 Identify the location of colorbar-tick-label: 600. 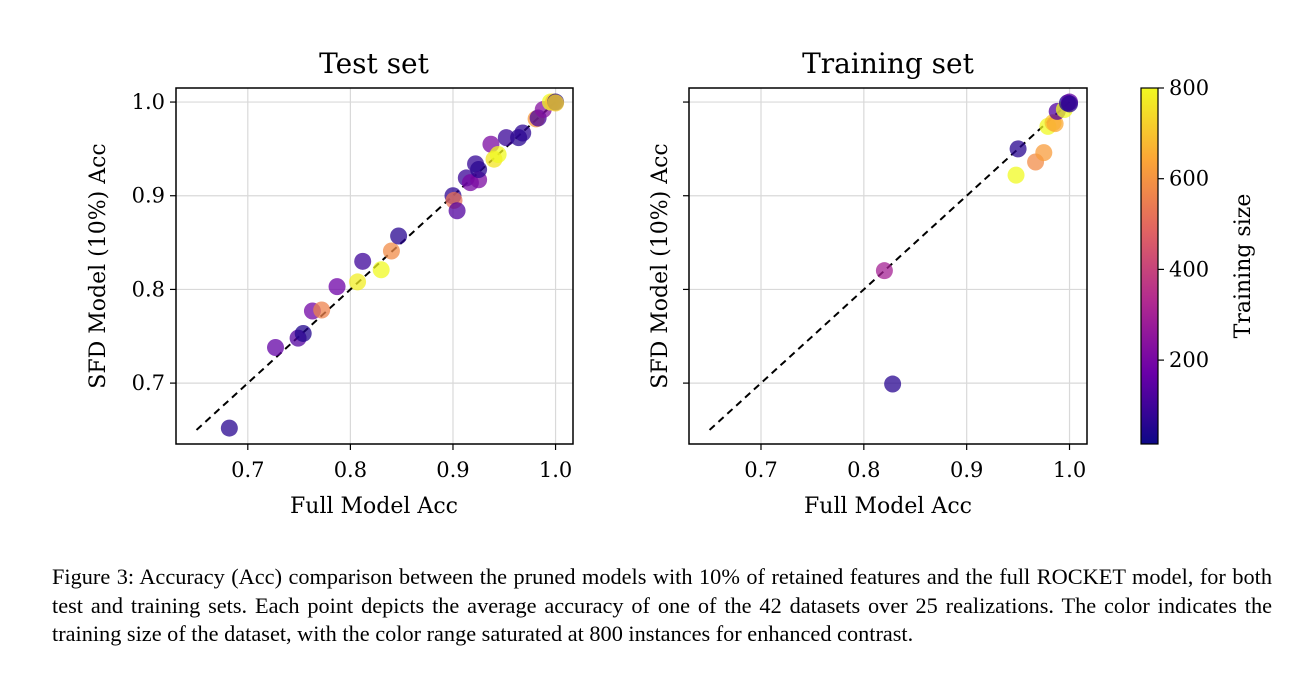
(1189, 179).